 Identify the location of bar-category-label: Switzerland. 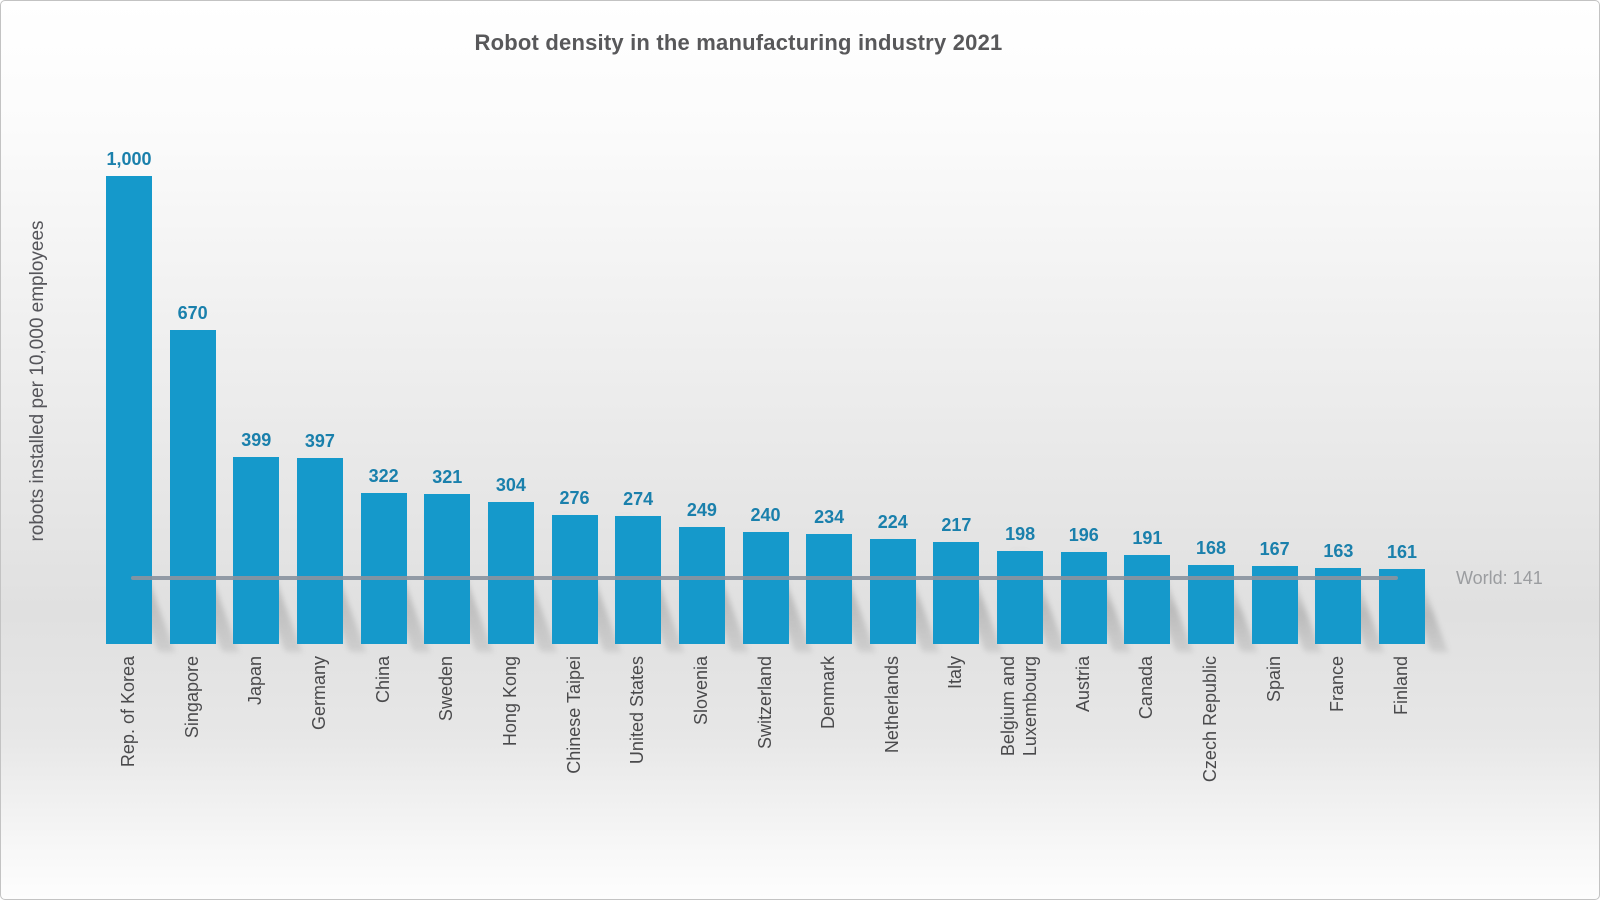
(764, 703).